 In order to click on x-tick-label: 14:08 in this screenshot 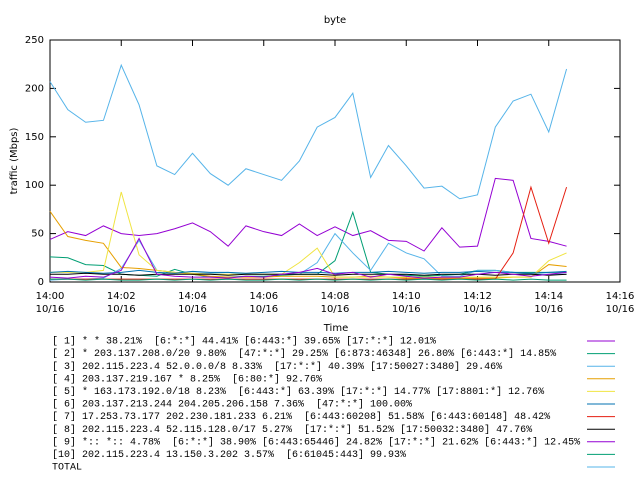, I will do `click(335, 296)`.